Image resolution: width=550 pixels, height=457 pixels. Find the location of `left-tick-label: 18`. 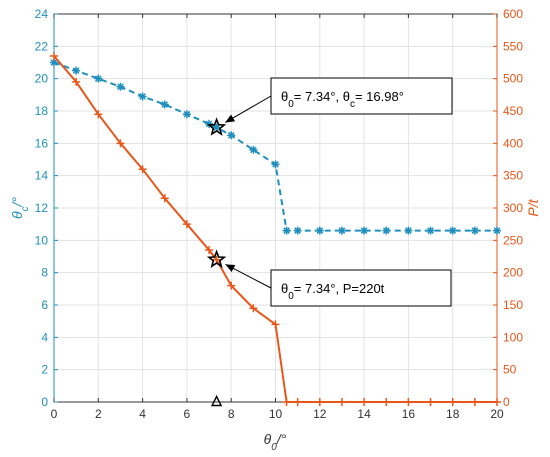

left-tick-label: 18 is located at coordinates (42, 111).